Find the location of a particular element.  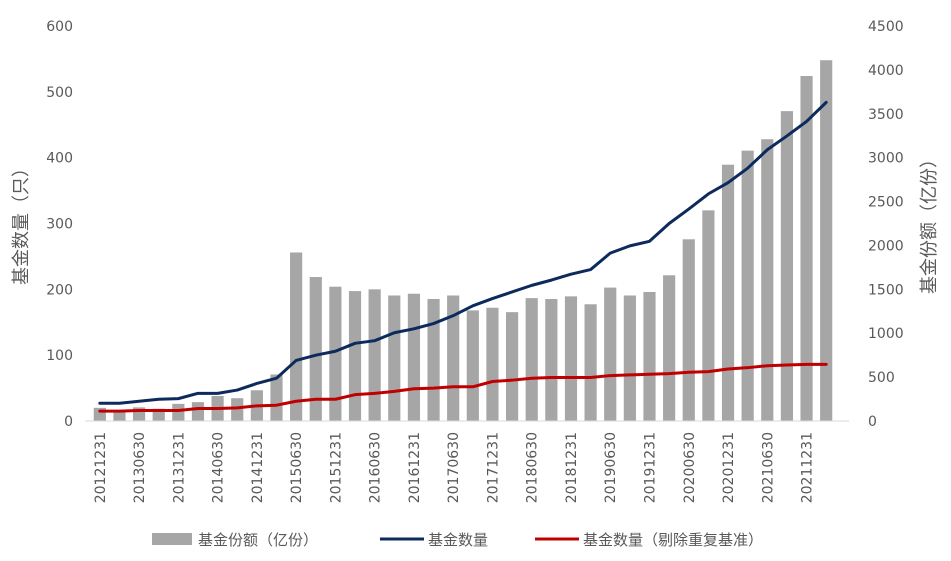

left-tick-label: 200 is located at coordinates (59, 290).